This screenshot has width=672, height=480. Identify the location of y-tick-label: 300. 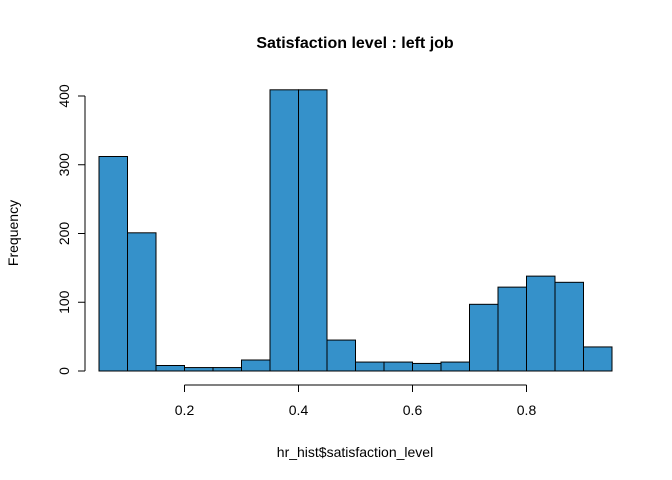
(64, 165).